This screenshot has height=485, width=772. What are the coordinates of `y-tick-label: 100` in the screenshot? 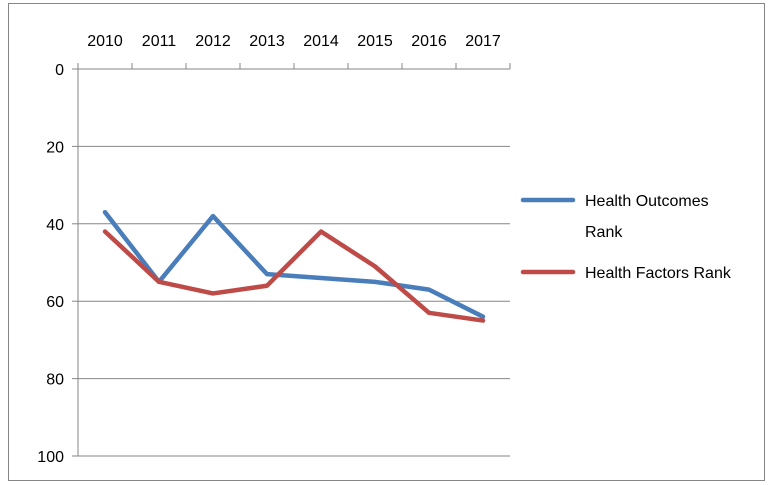 It's located at (50, 457).